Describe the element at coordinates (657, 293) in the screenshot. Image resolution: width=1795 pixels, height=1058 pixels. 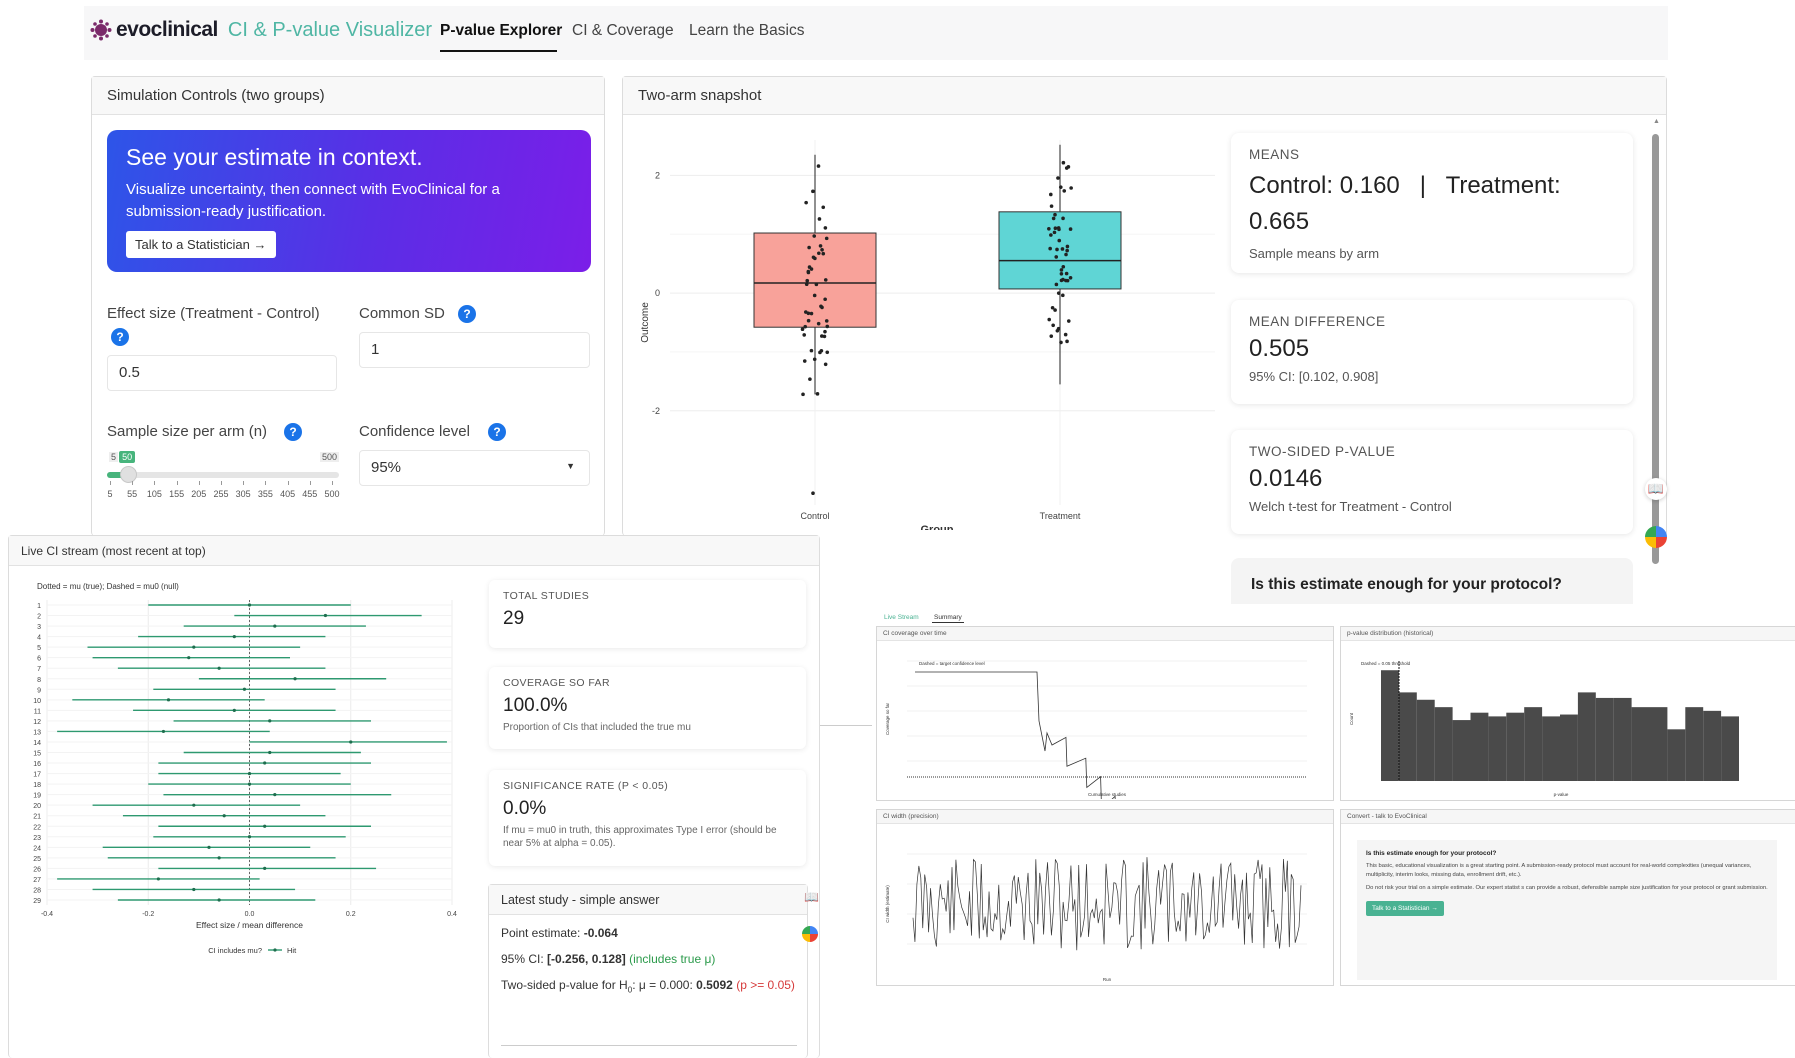
I see `y-tick-label: 0` at that location.